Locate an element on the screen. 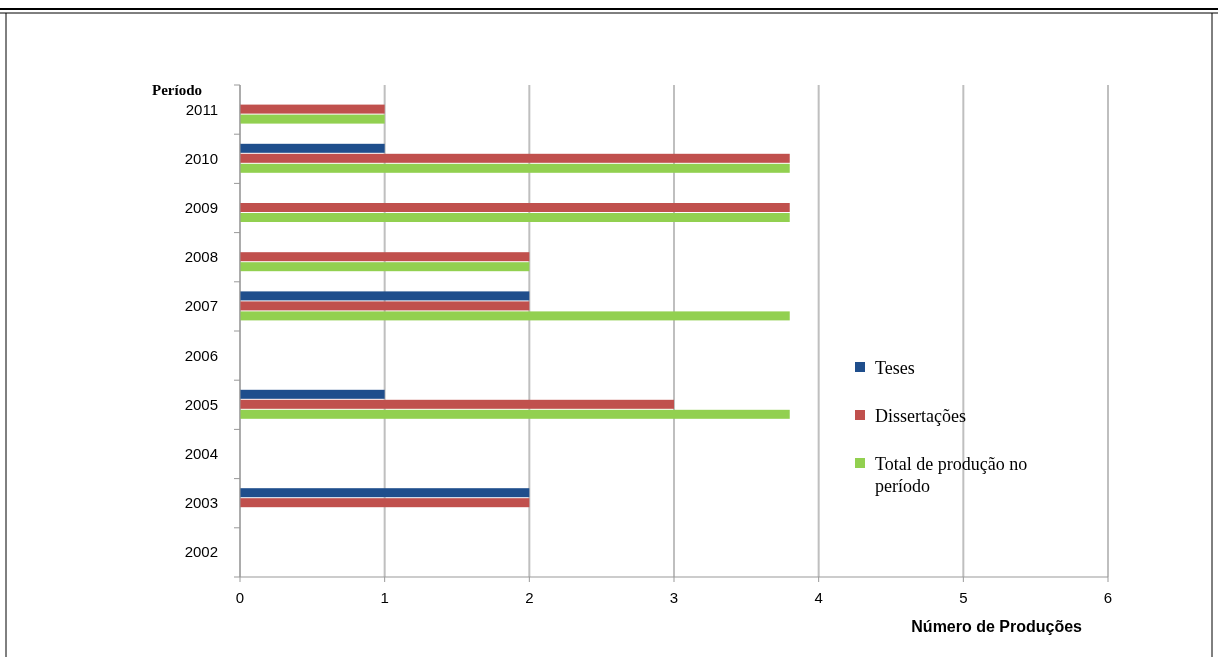 This screenshot has height=657, width=1218. legend-label: Dissertações is located at coordinates (920, 416).